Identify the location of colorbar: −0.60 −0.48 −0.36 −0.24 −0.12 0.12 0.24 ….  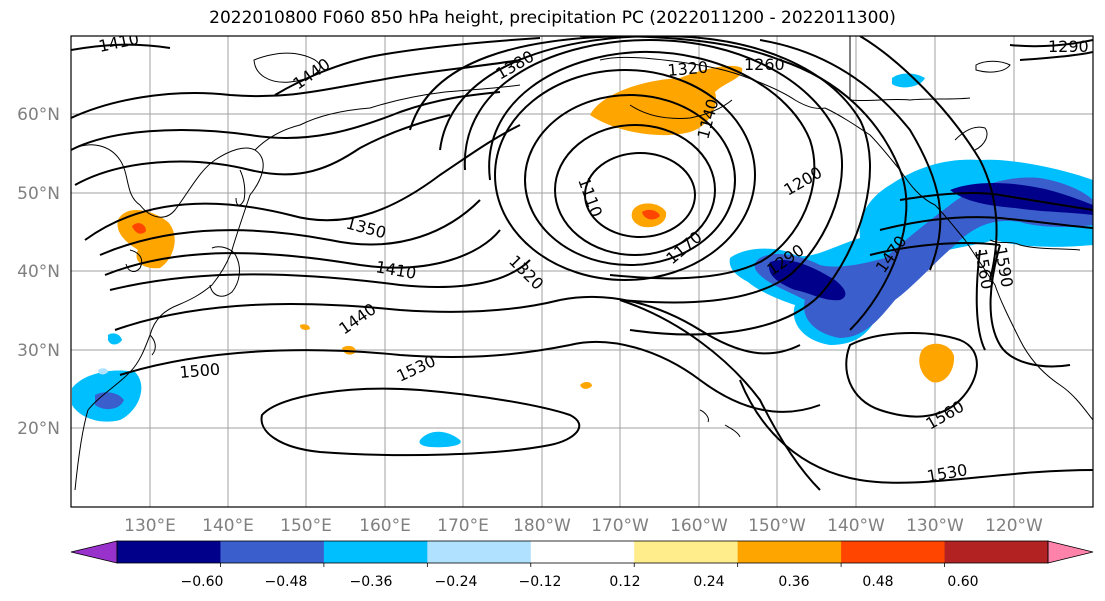
(582, 565).